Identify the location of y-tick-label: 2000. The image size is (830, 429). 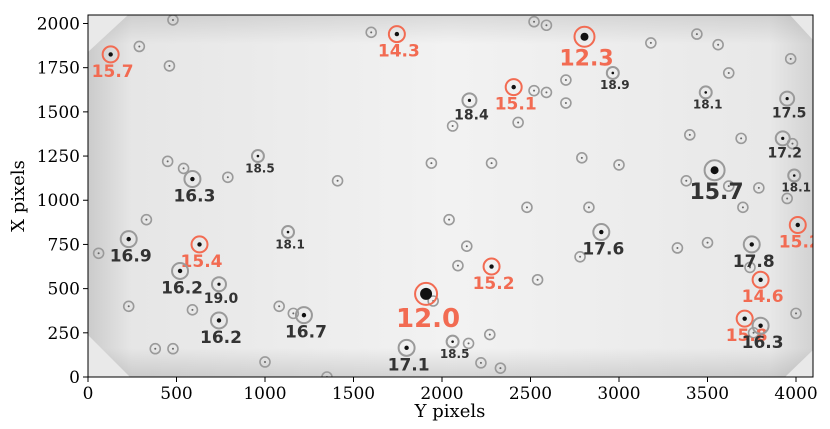
(58, 24).